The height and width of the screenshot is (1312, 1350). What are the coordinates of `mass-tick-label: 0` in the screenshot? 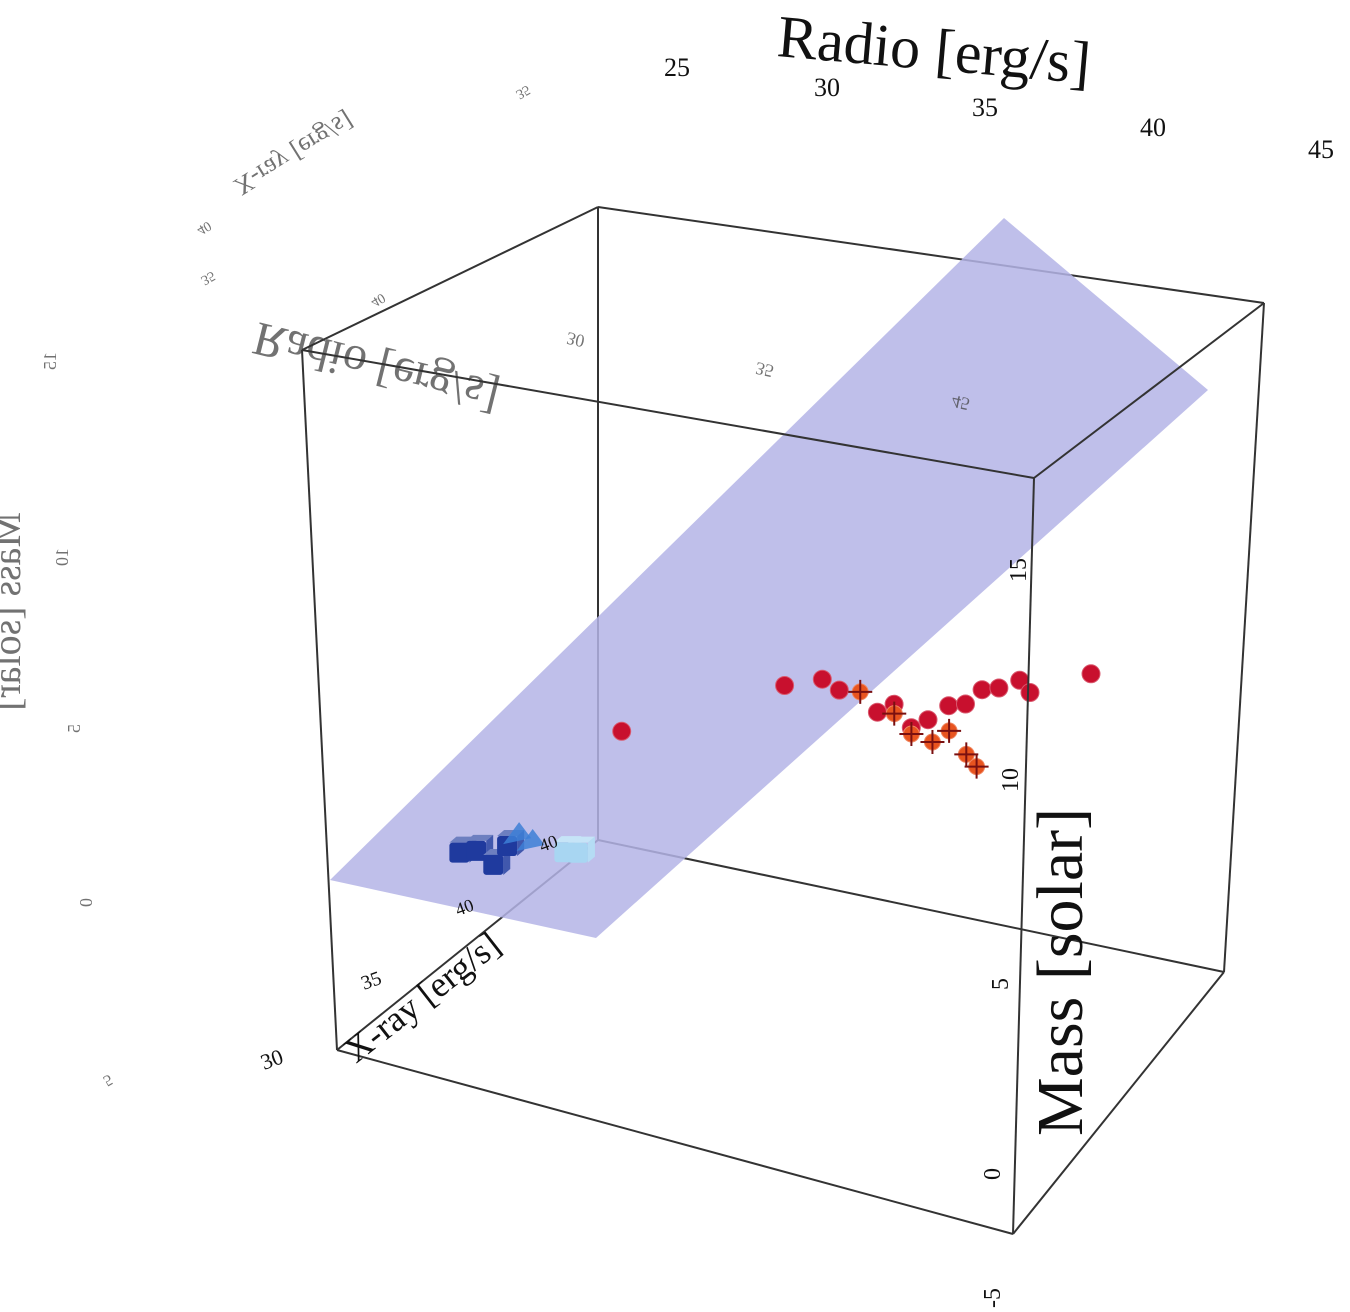 It's located at (993, 1174).